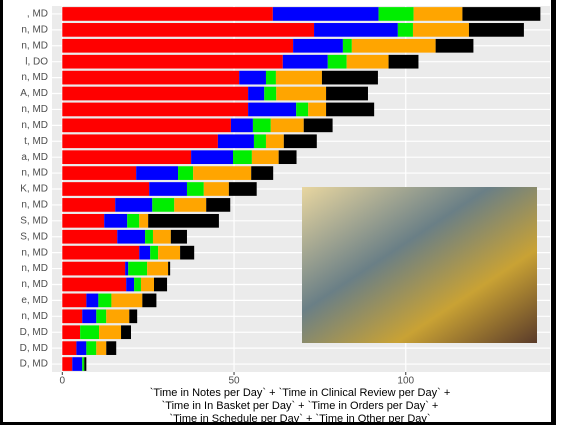  I want to click on x-tick-label: 50, so click(234, 381).